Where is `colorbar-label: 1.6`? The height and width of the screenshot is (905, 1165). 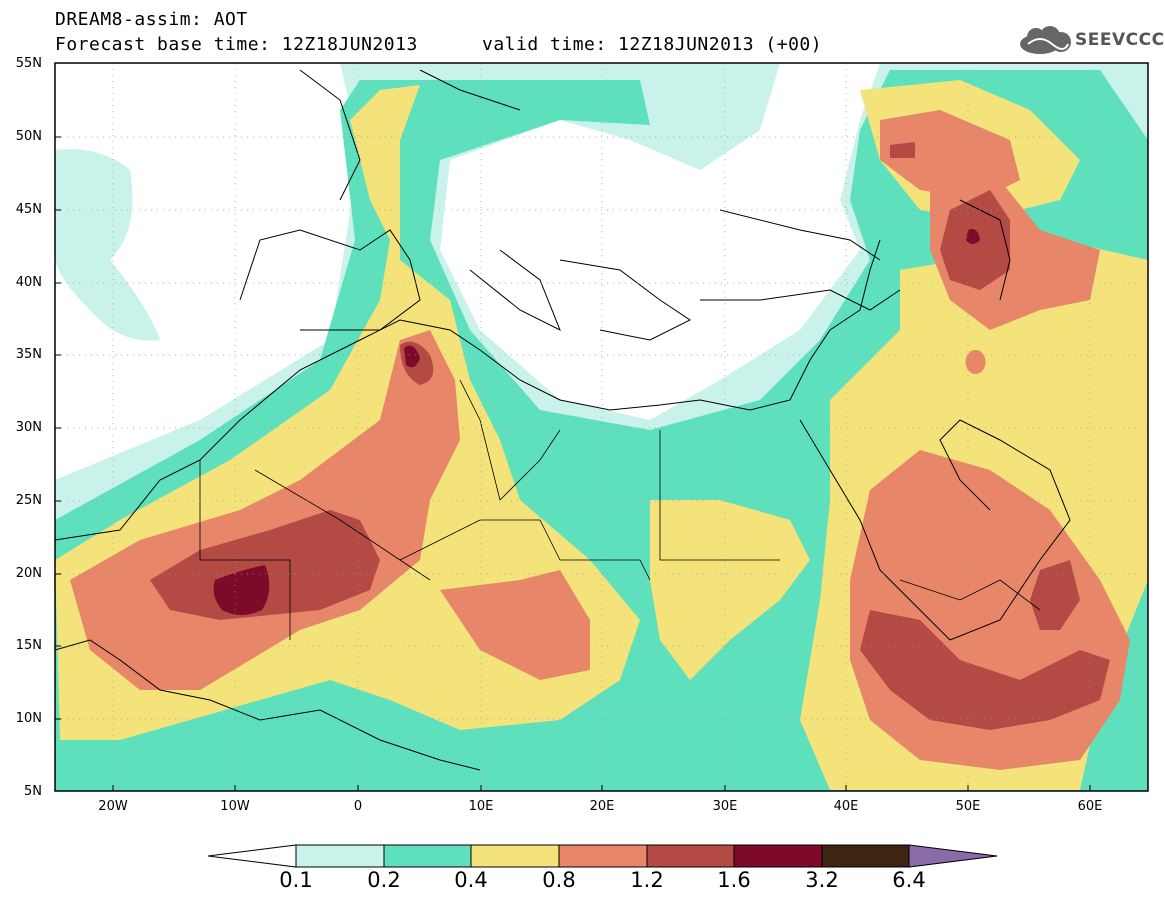 colorbar-label: 1.6 is located at coordinates (734, 880).